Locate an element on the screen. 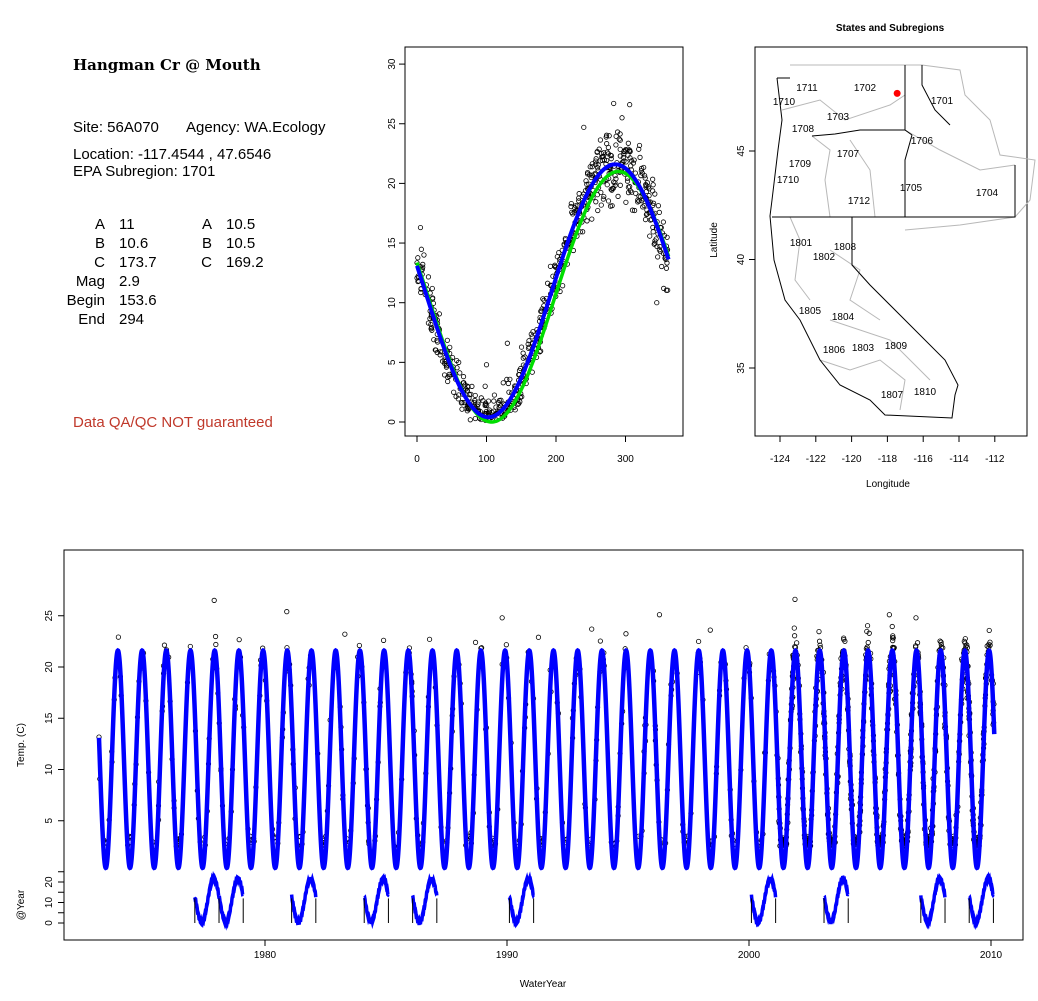  site-id: Site: 56A070 is located at coordinates (116, 127).